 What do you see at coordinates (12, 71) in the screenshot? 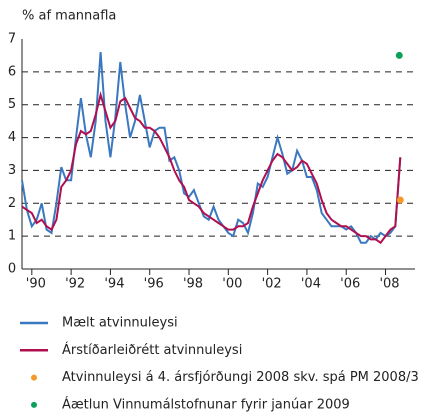
I see `y-tick-label: 6` at bounding box center [12, 71].